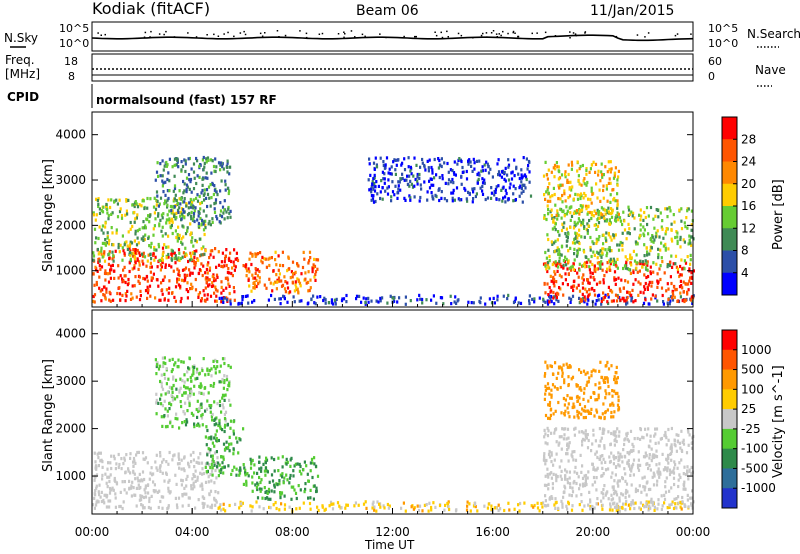  Describe the element at coordinates (748, 162) in the screenshot. I see `colorbar-tick-label: 24` at that location.